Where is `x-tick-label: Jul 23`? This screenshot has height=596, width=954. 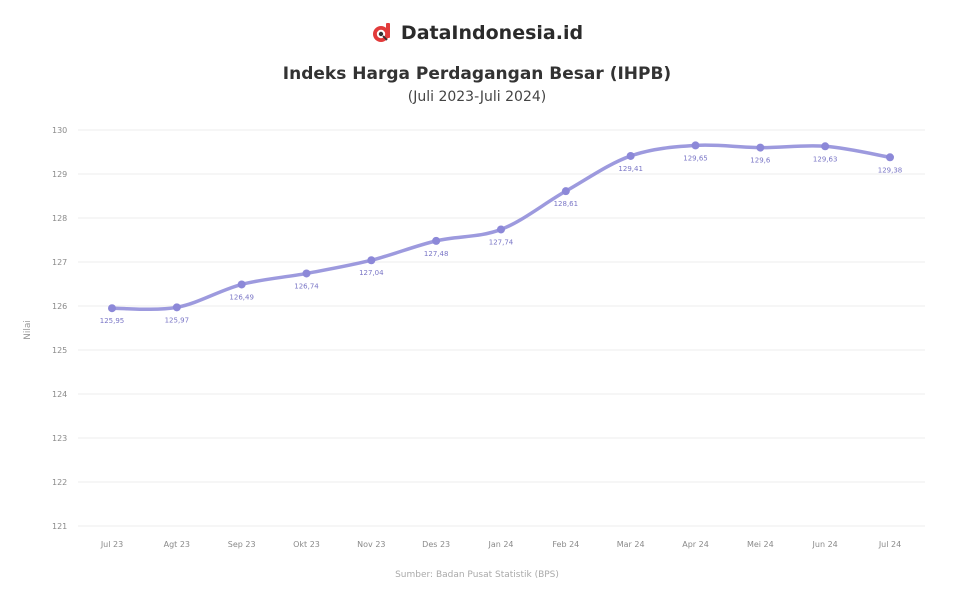
x-tick-label: Jul 23 is located at coordinates (111, 544).